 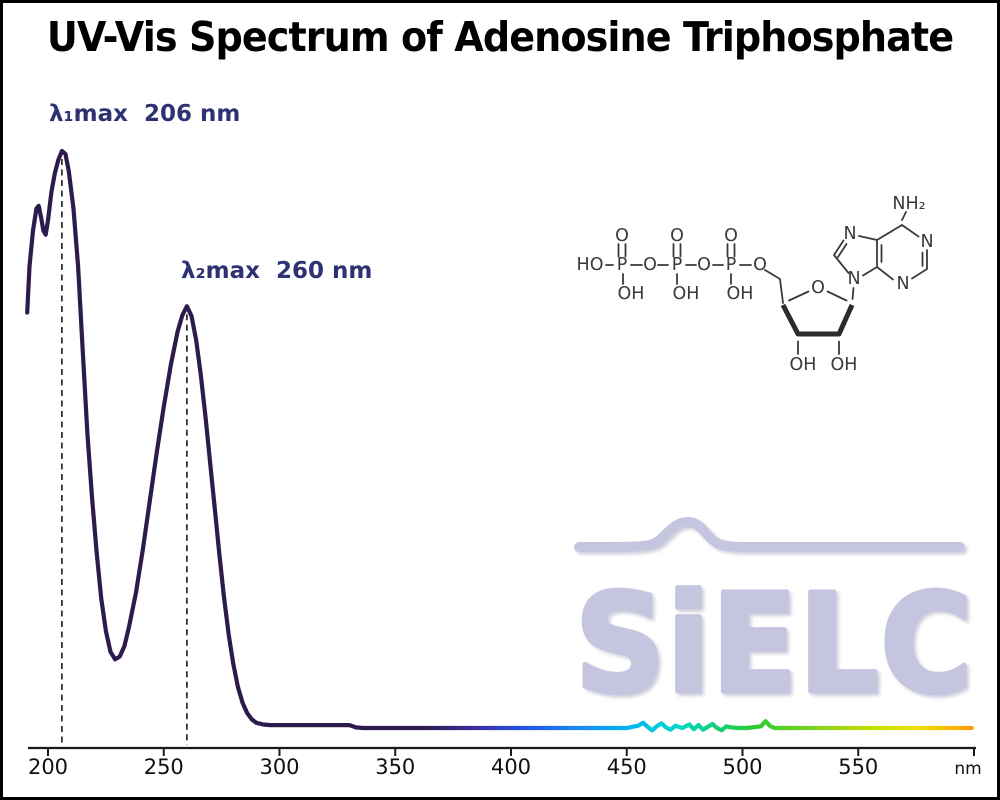 I want to click on molecule-bonds, so click(x=766, y=283).